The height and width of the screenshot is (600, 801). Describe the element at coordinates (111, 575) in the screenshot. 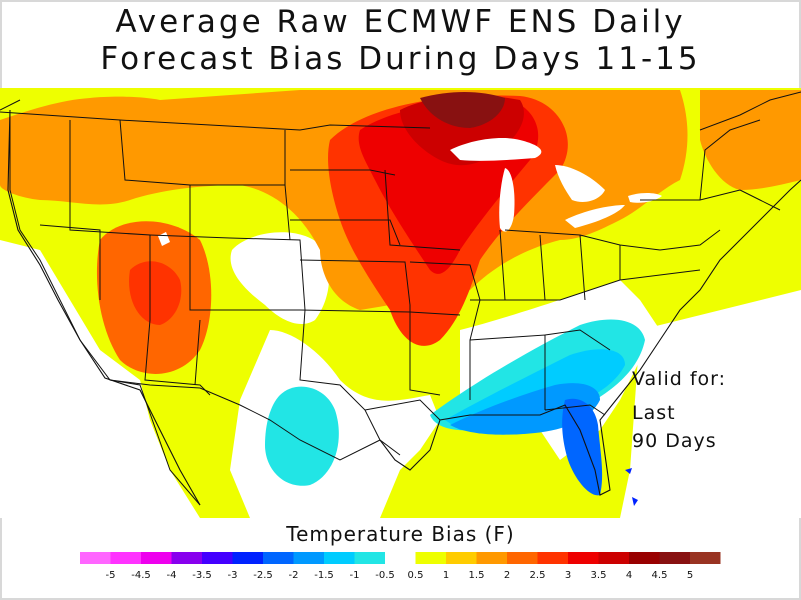

I see `legend-tick-label: -5` at that location.